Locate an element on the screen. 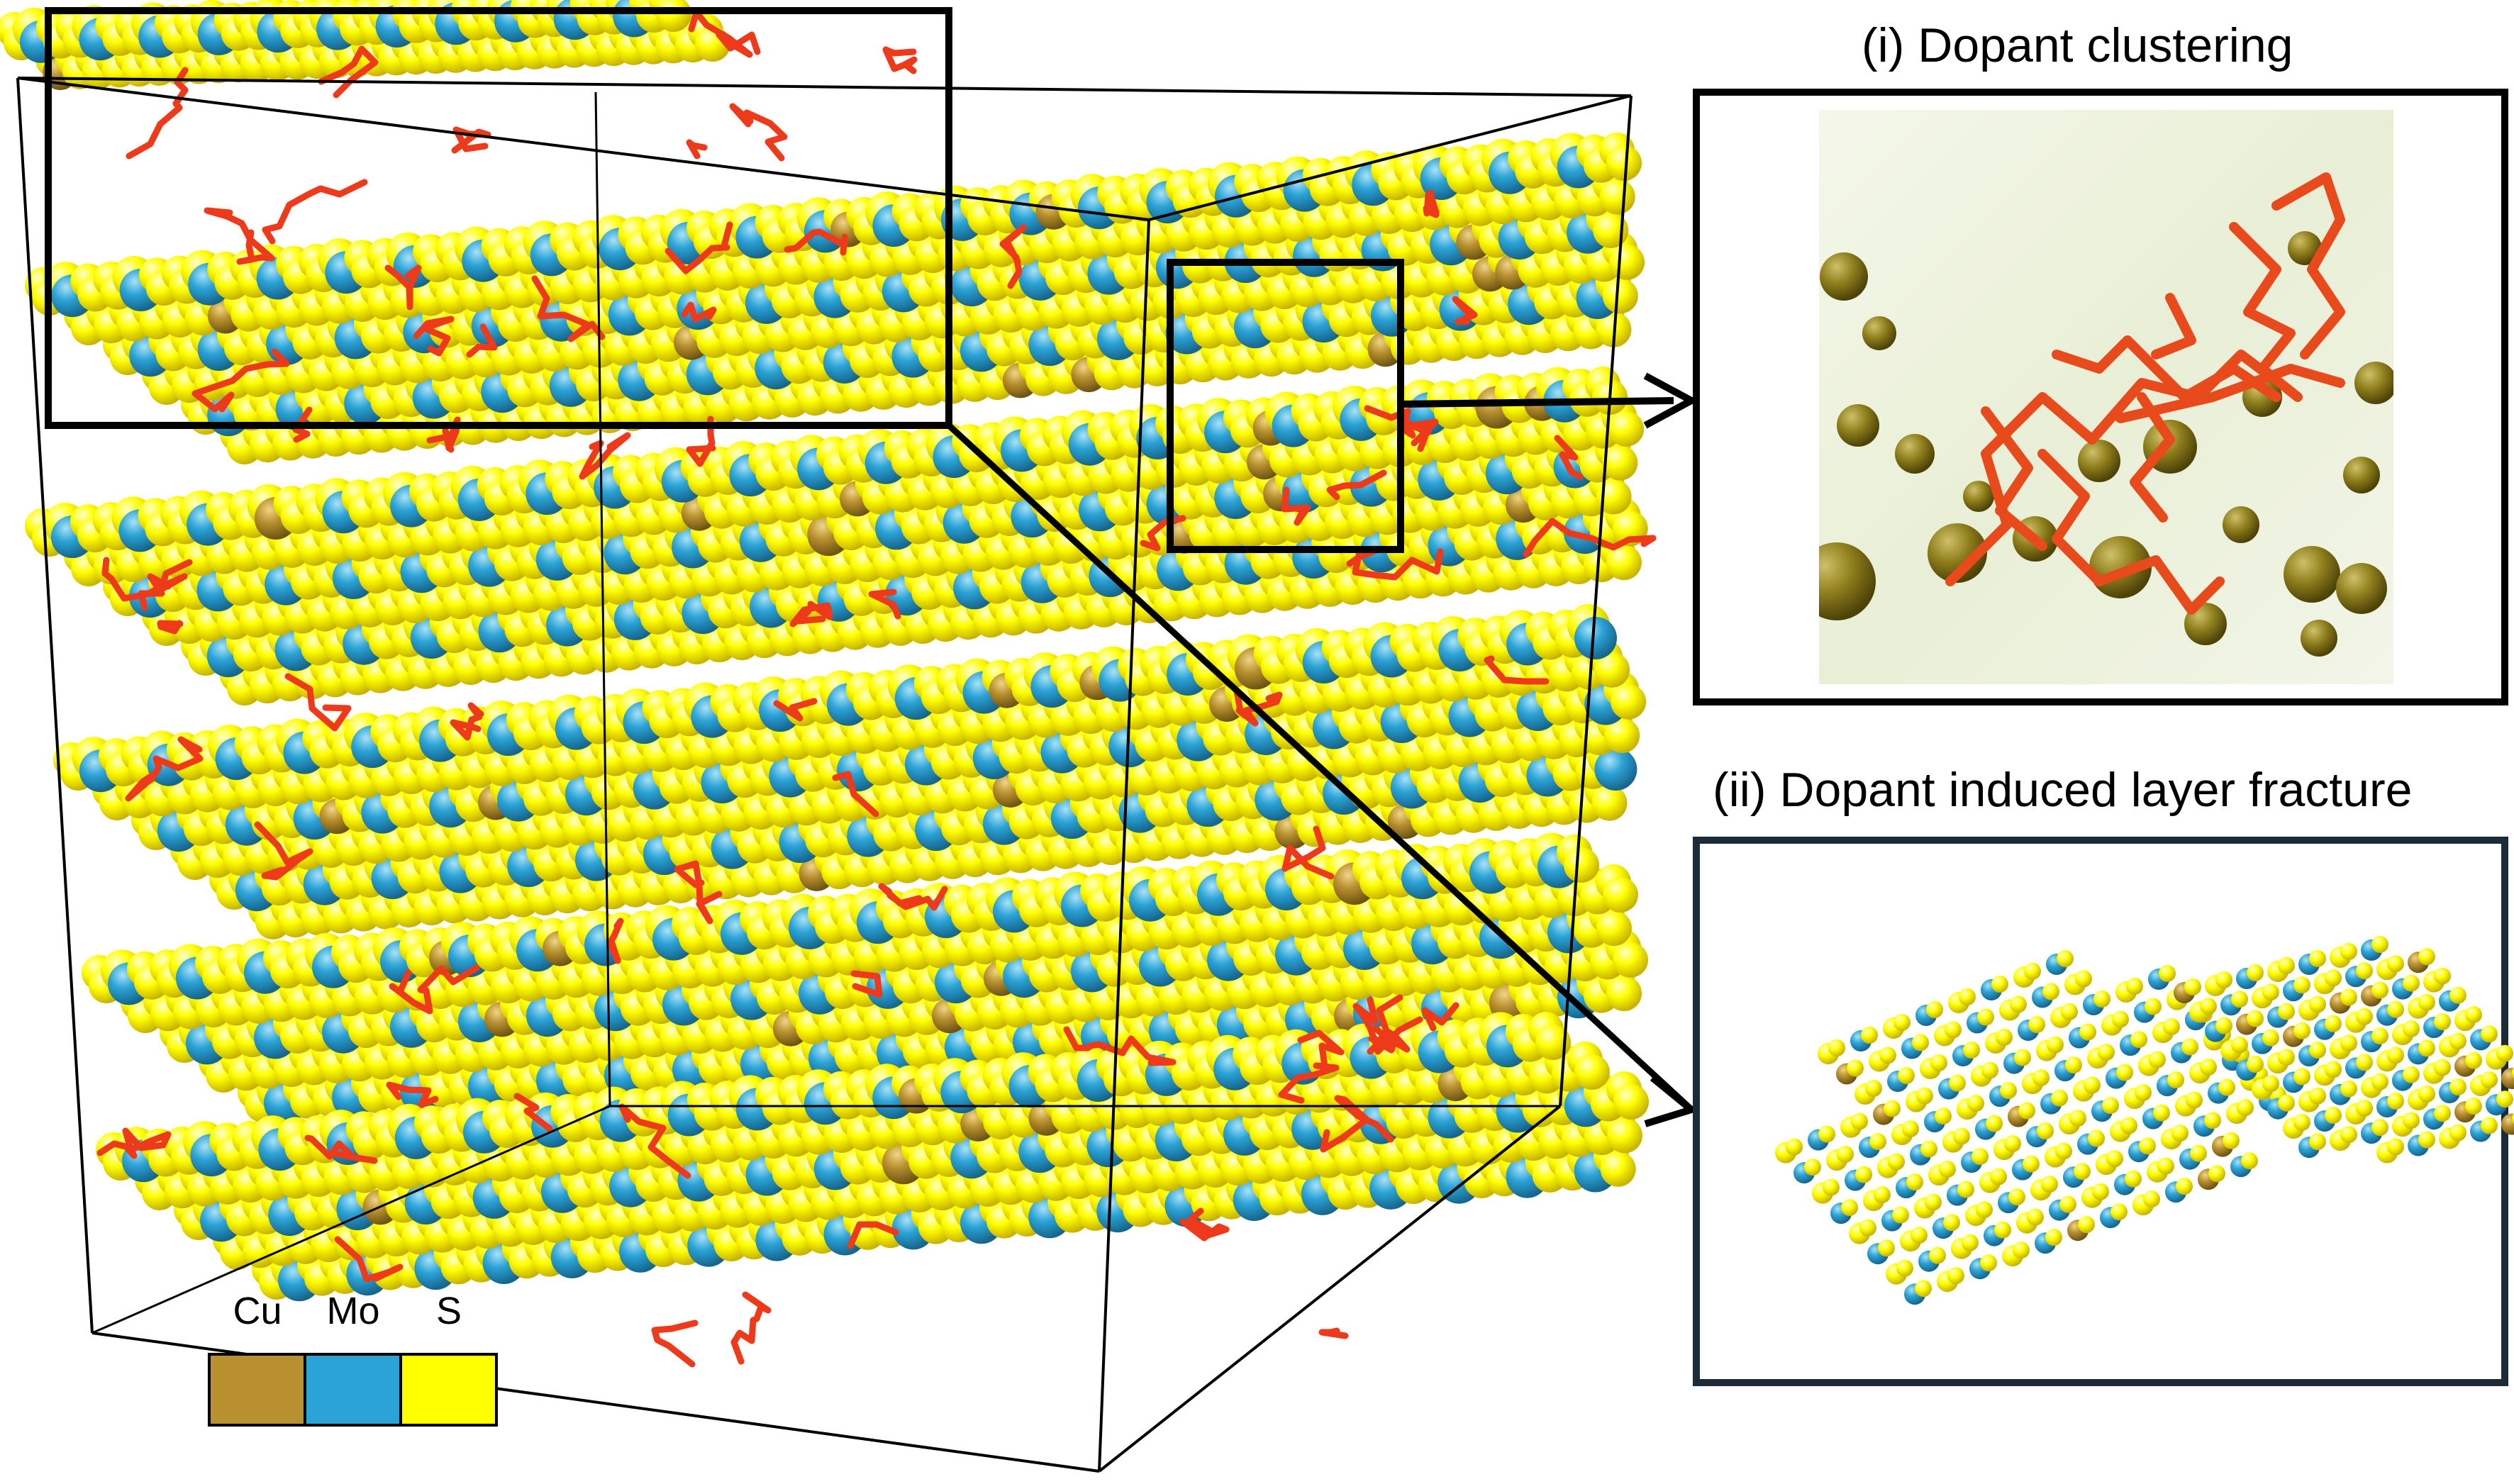  legend-label-cu: Cu is located at coordinates (258, 1311).